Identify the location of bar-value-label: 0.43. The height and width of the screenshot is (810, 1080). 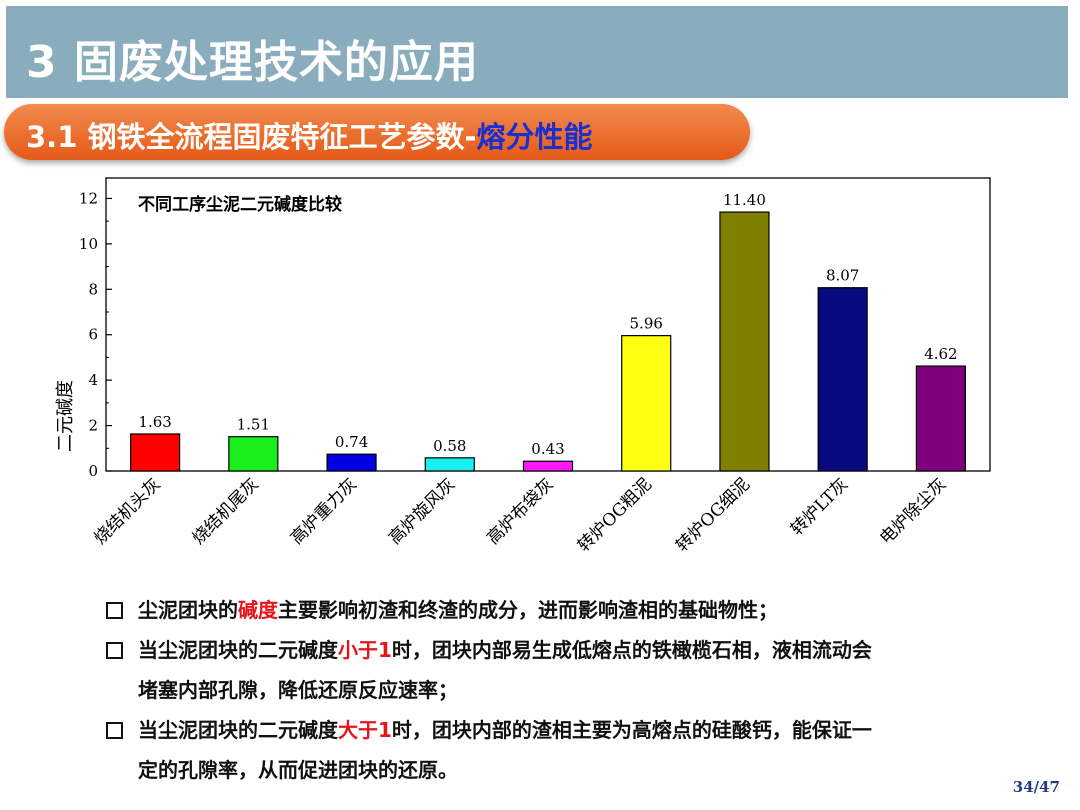
(547, 449).